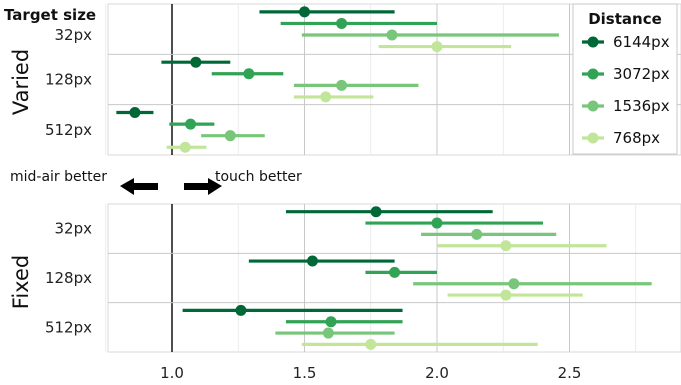 The height and width of the screenshot is (385, 681). What do you see at coordinates (331, 322) in the screenshot?
I see `point-fixed-512px-3072px` at bounding box center [331, 322].